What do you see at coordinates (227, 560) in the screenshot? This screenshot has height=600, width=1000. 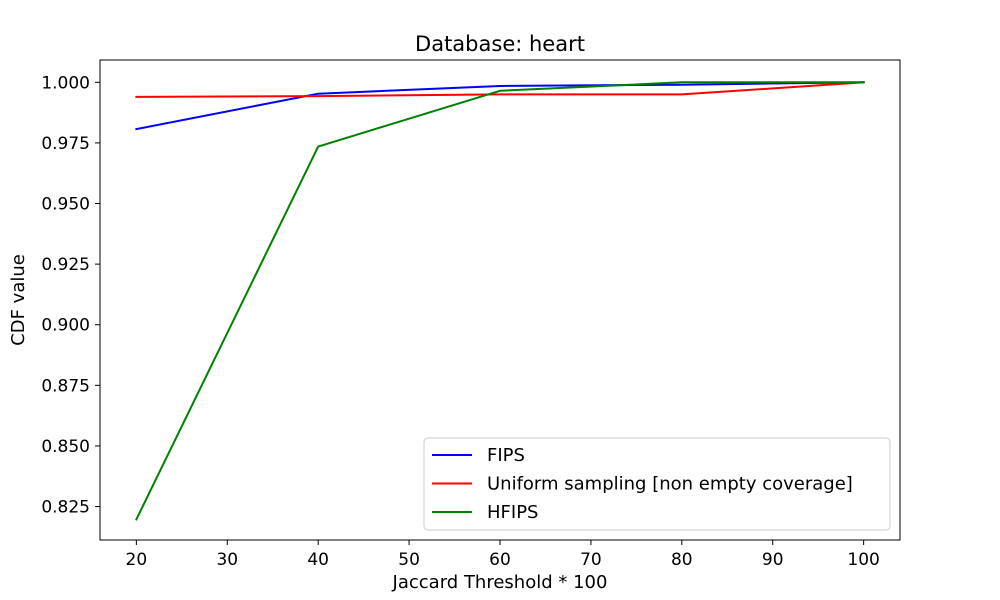 I see `x-tick-label: 30` at bounding box center [227, 560].